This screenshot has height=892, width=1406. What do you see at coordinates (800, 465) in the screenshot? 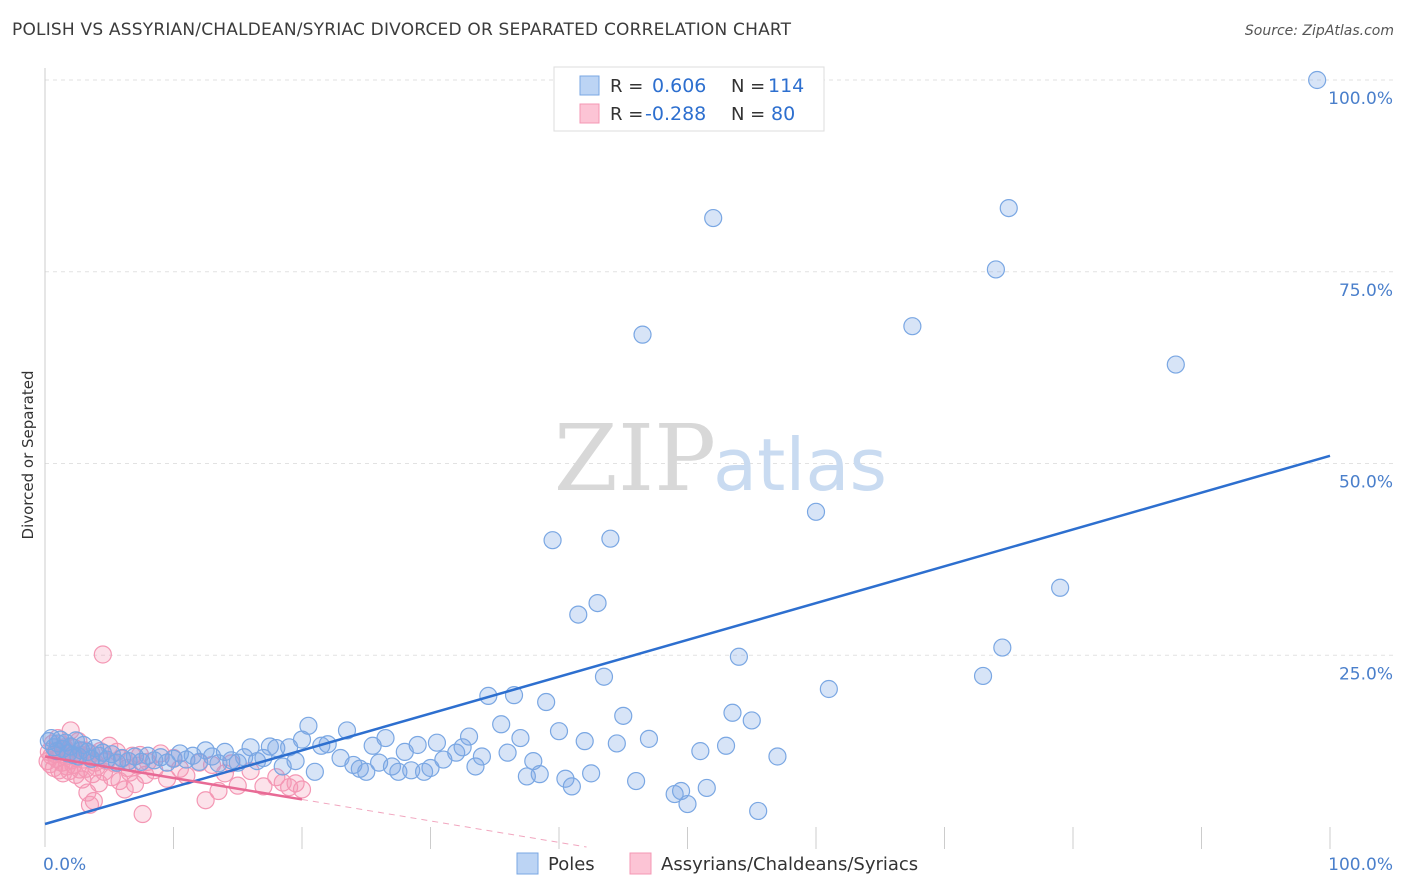
I see `watermark-atlas: atlas` at bounding box center [800, 465].